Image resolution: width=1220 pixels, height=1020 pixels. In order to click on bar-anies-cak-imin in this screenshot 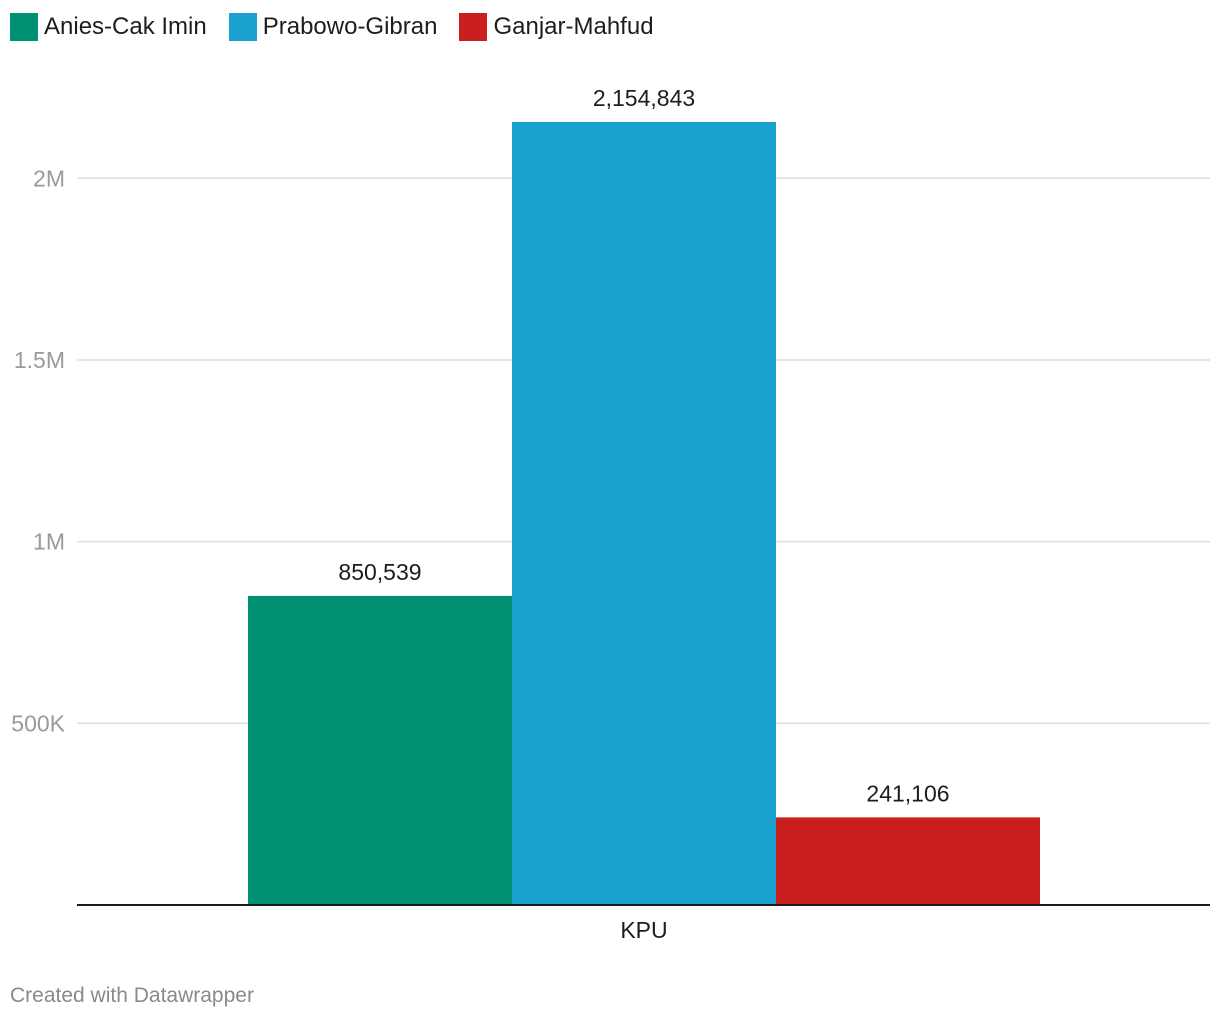, I will do `click(380, 750)`.